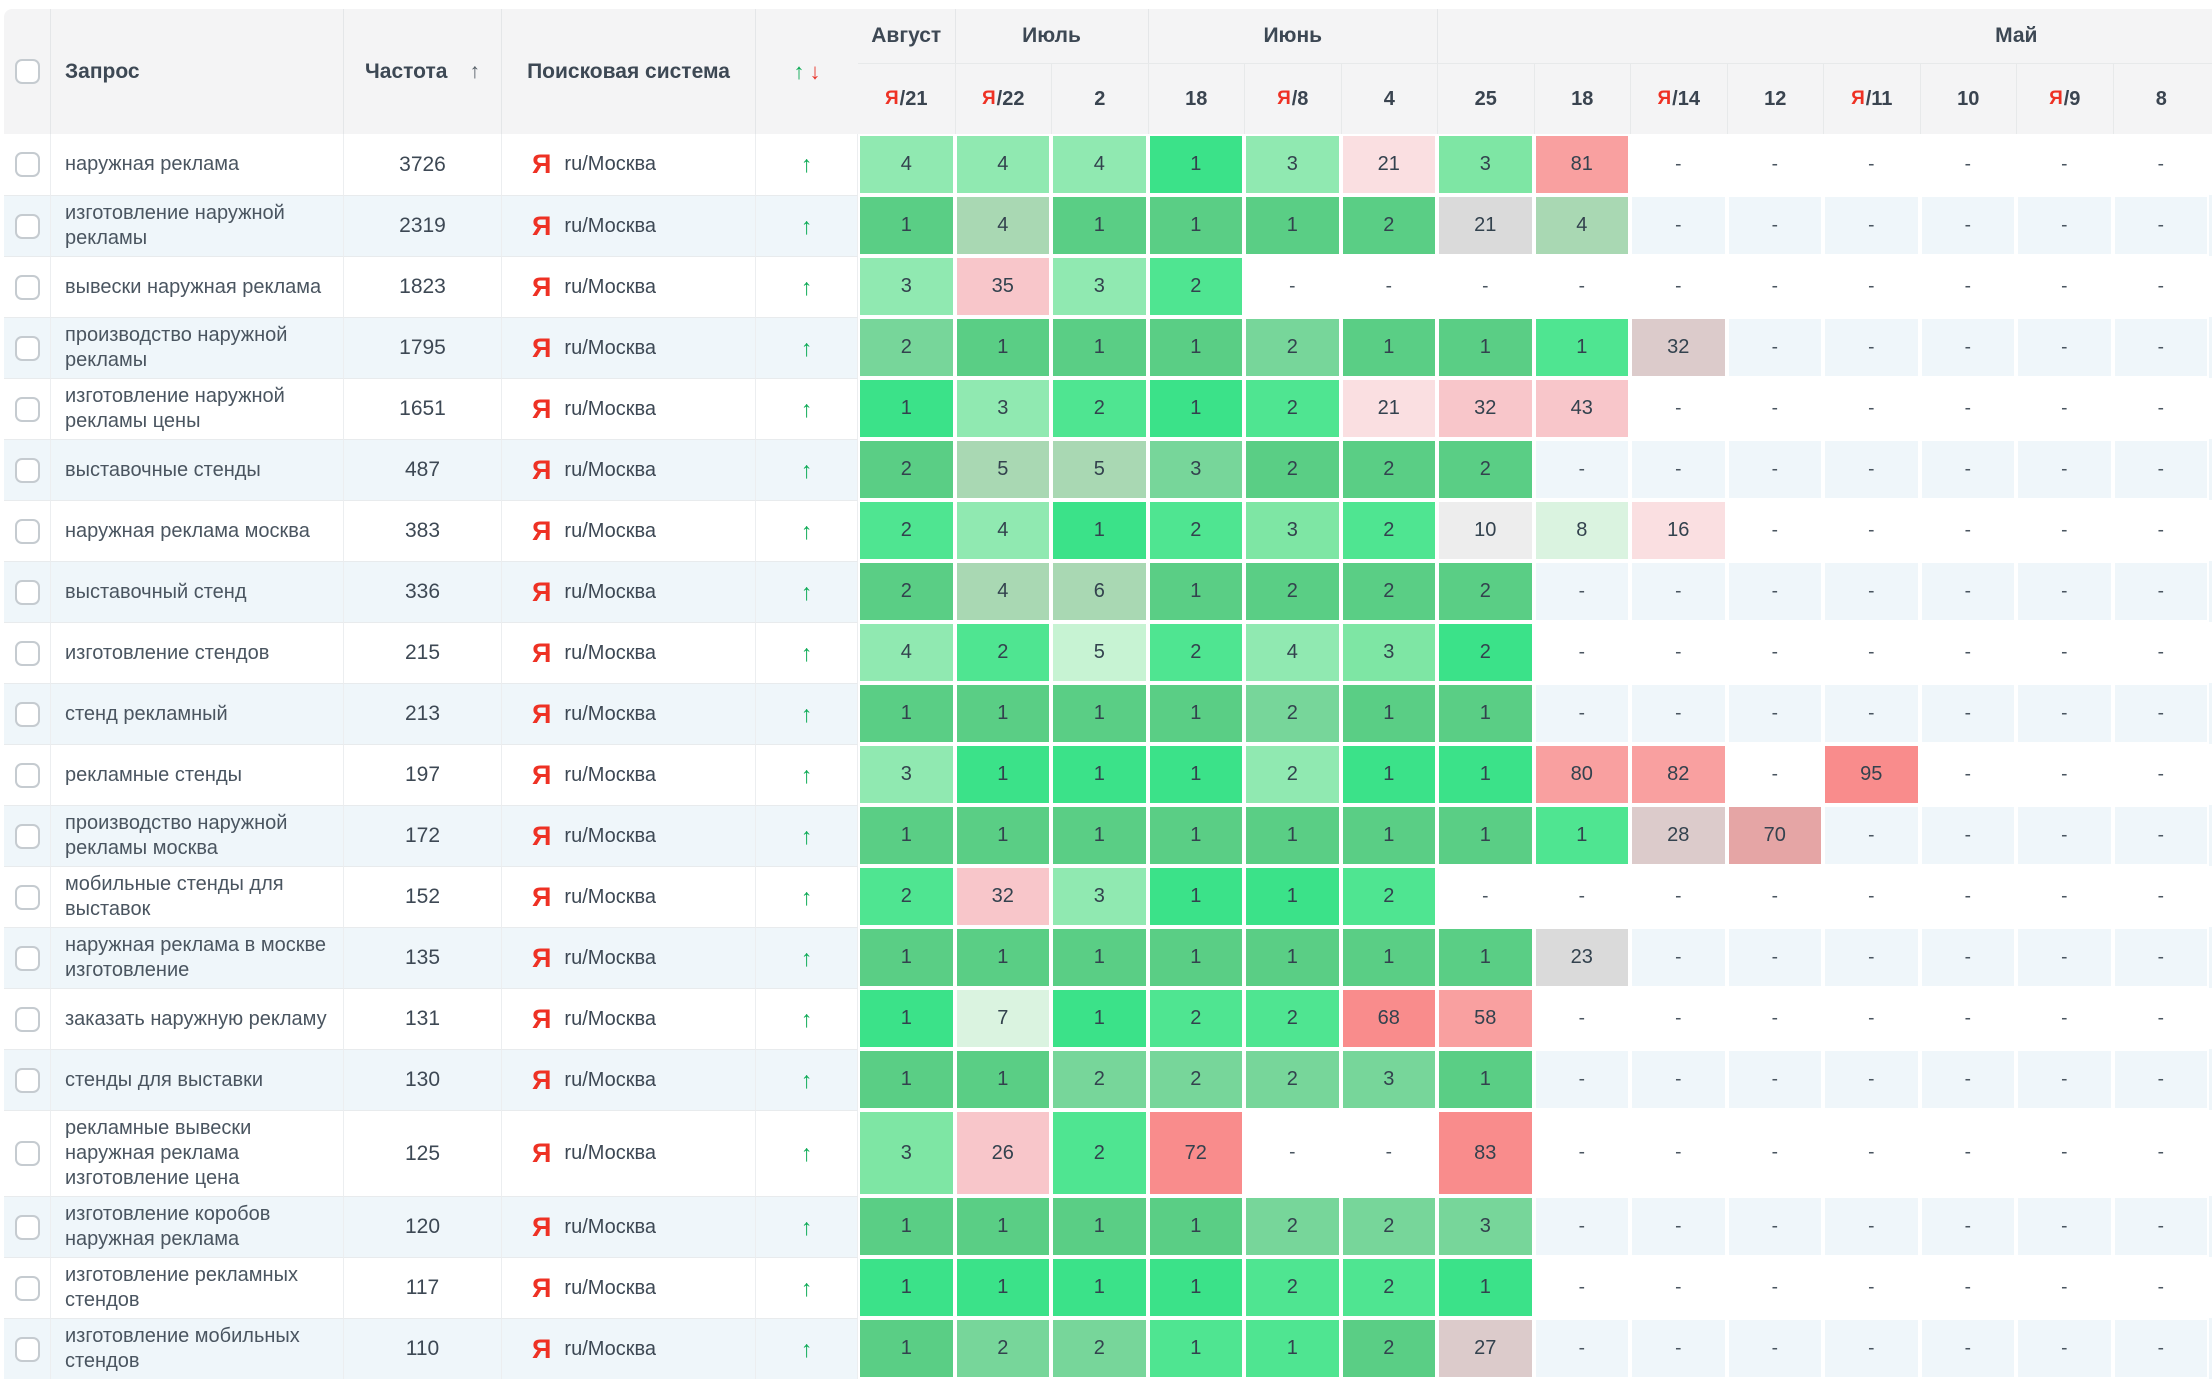 Image resolution: width=2212 pixels, height=1379 pixels. Describe the element at coordinates (1195, 1153) in the screenshot. I see `rank-cell: 72` at that location.